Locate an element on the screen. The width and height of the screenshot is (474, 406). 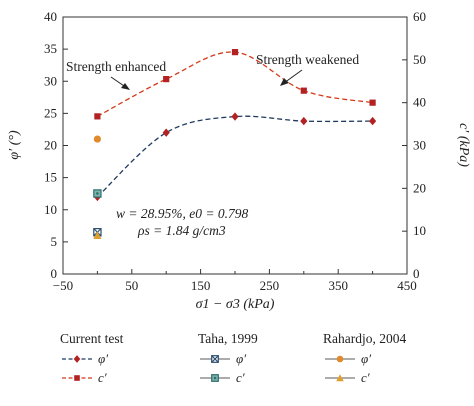
x-tick-label: −50 is located at coordinates (63, 285).